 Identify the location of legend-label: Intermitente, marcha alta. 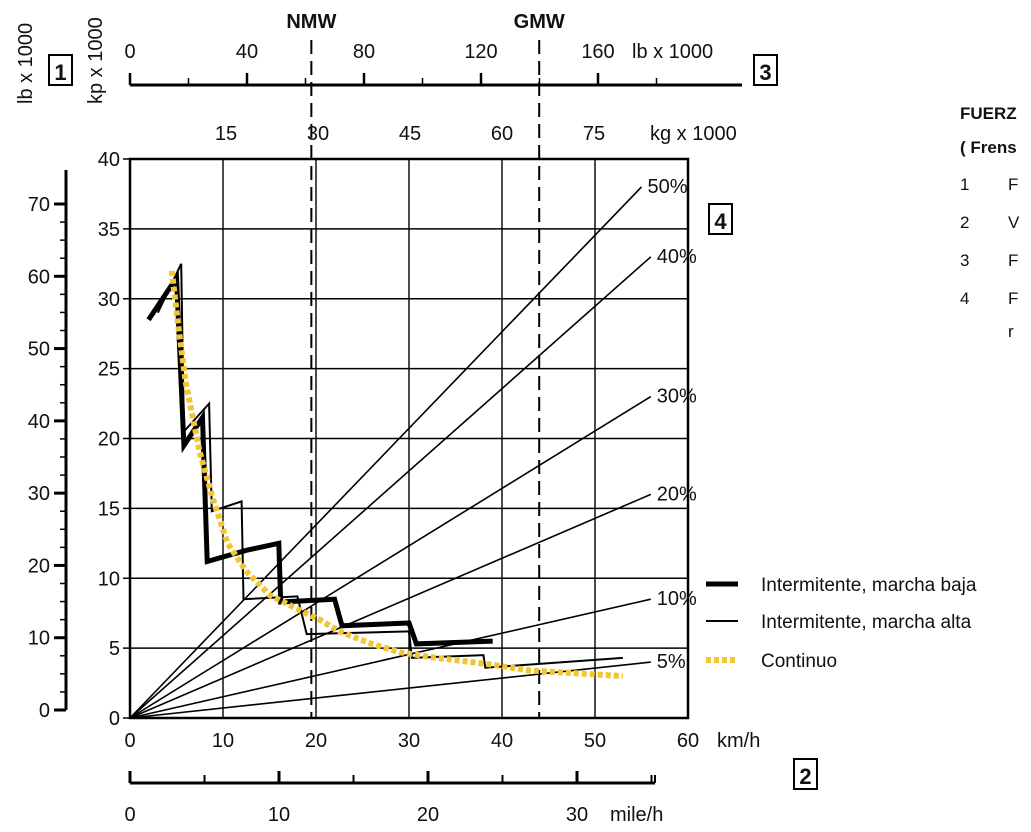
(866, 622).